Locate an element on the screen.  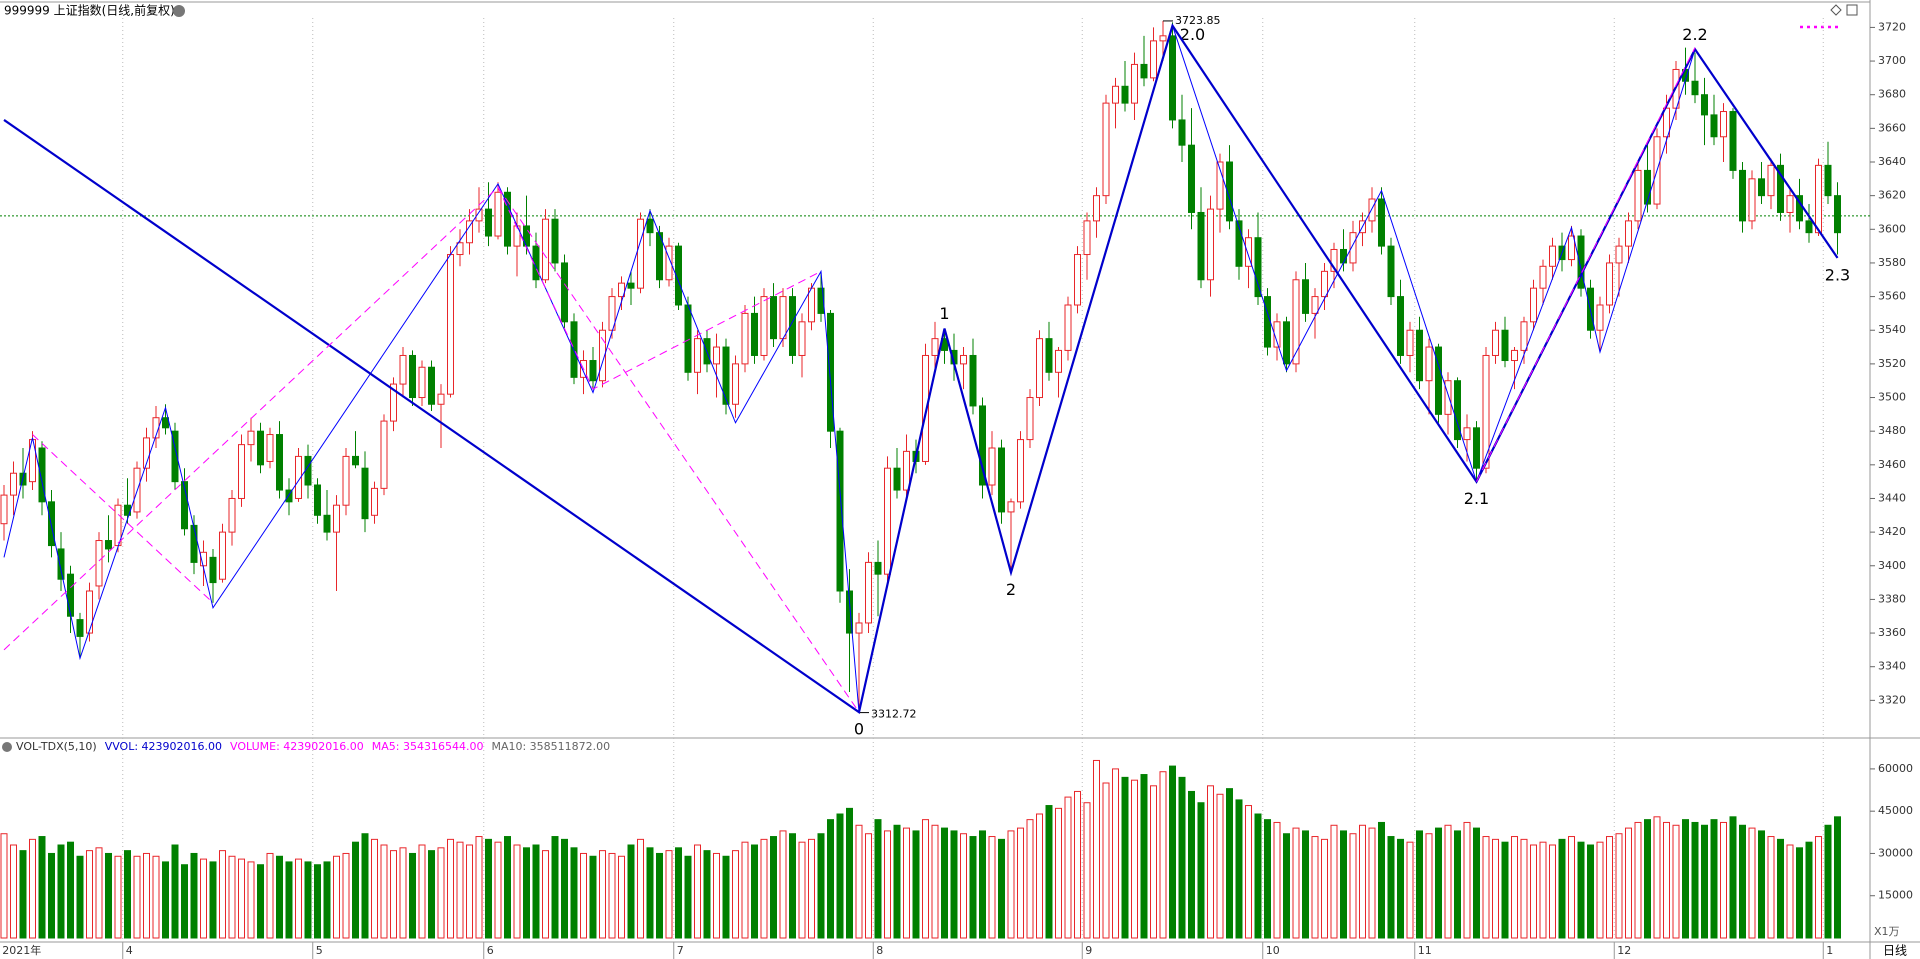
x-tick-label: 6 is located at coordinates (490, 950).